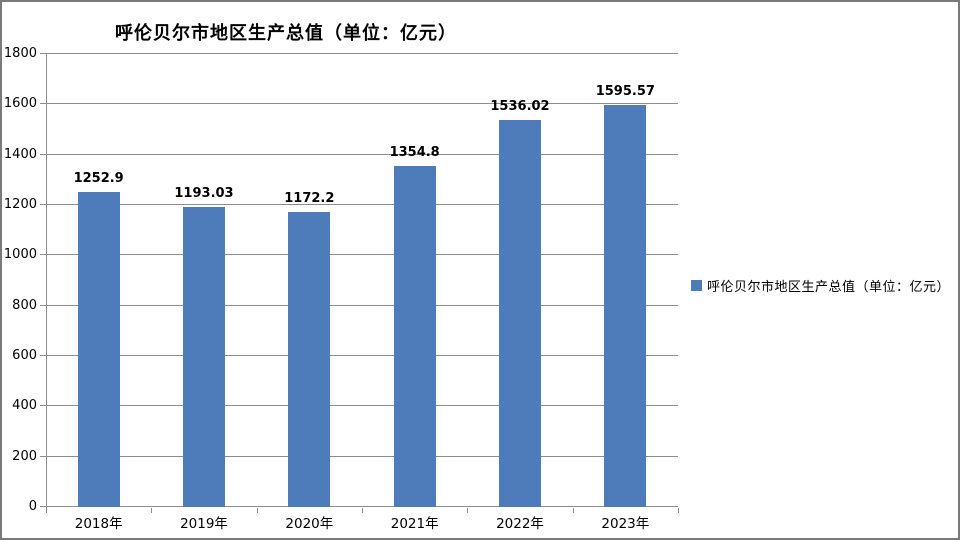 This screenshot has height=540, width=960. Describe the element at coordinates (32, 506) in the screenshot. I see `y-axis-label: 0` at that location.